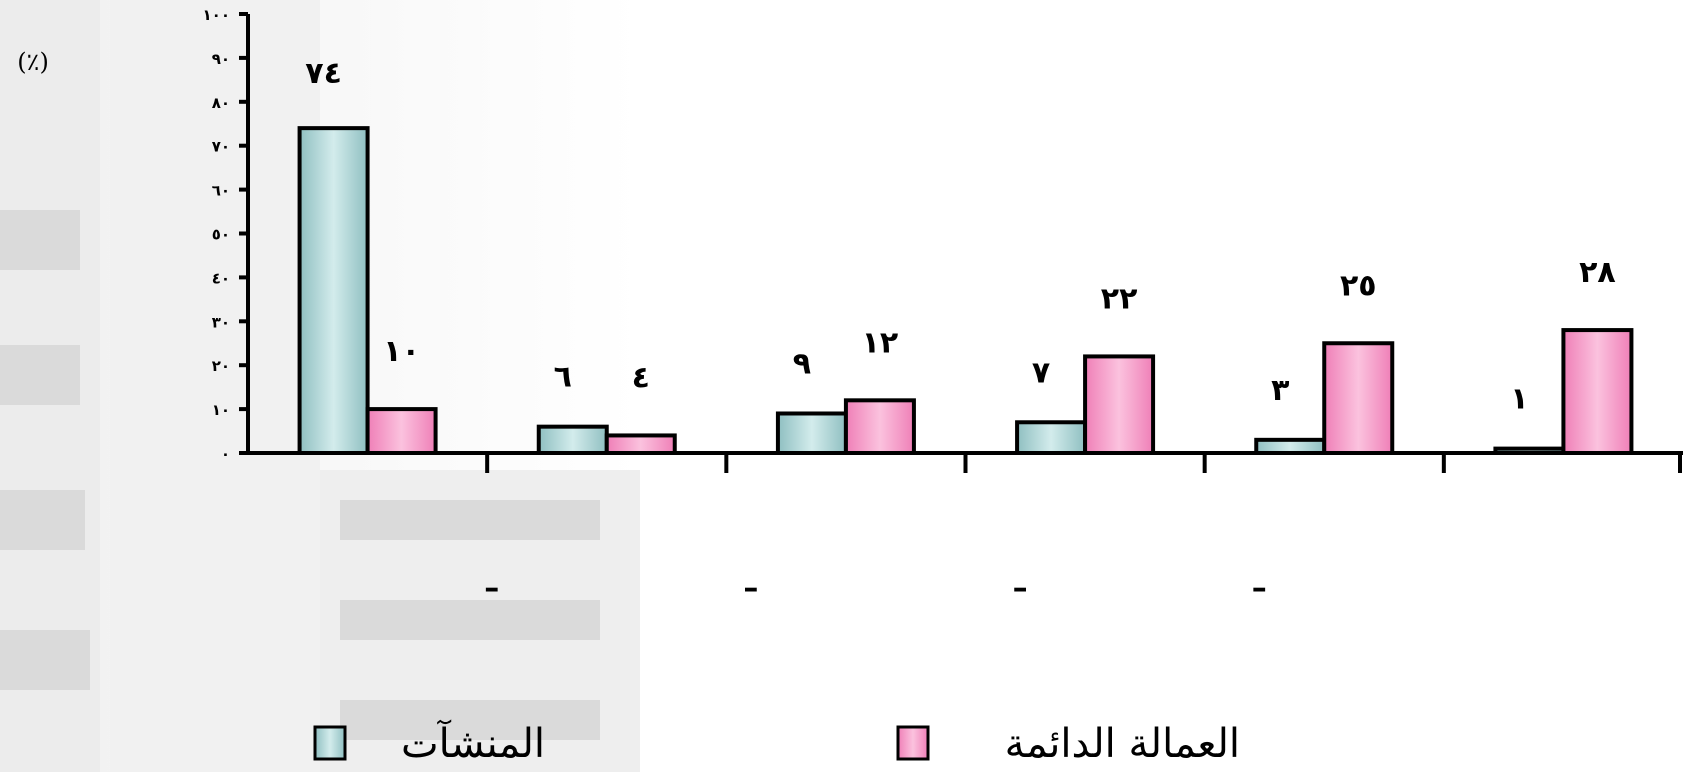 The height and width of the screenshot is (772, 1683). I want to click on bar-s0-c5, so click(1529, 450).